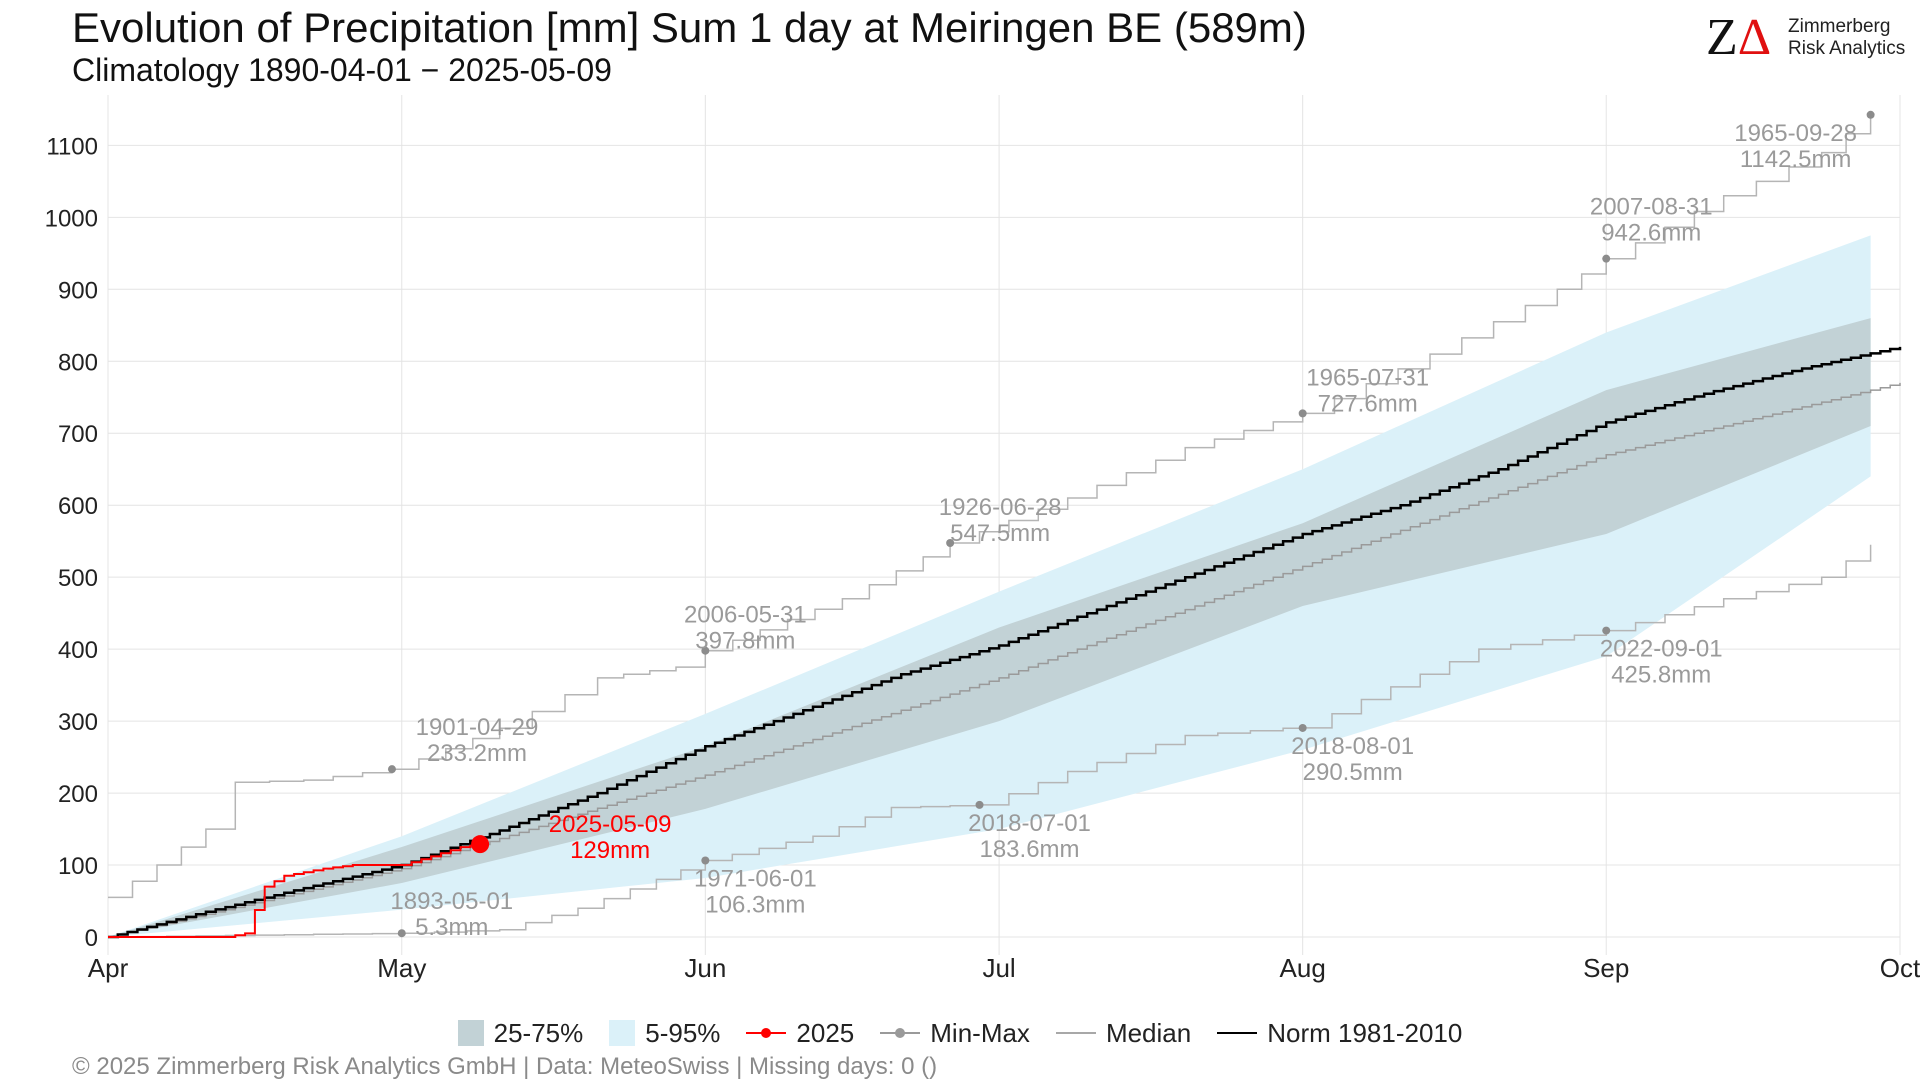 The width and height of the screenshot is (1920, 1081). What do you see at coordinates (78, 578) in the screenshot?
I see `y-tick-label-500: 500` at bounding box center [78, 578].